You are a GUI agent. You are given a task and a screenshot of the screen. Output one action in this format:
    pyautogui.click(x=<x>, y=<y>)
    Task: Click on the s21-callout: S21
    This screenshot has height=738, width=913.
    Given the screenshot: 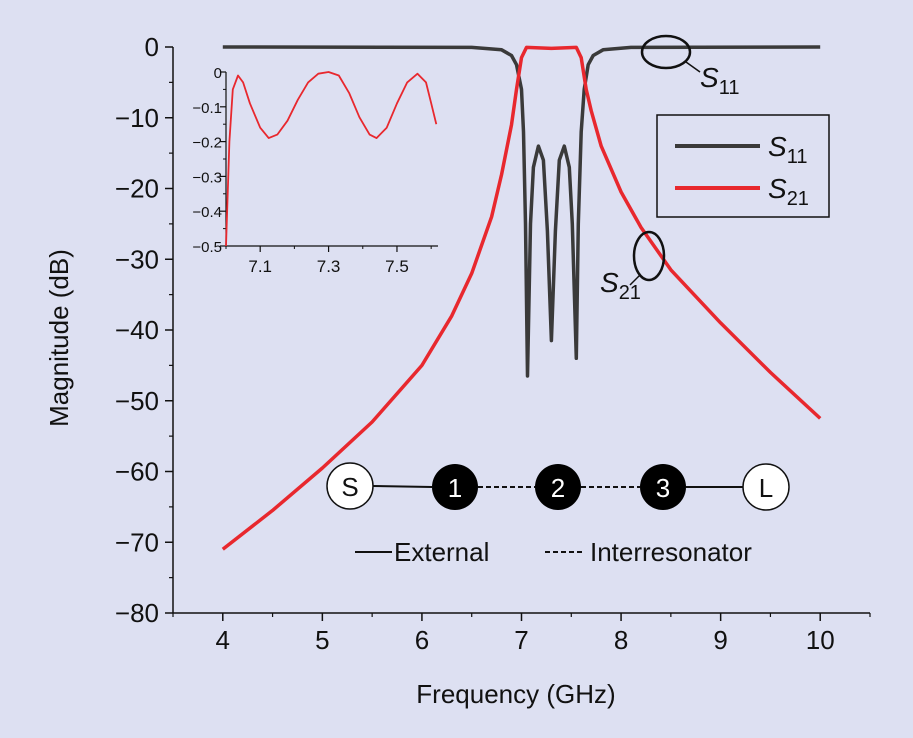 What is the action you would take?
    pyautogui.click(x=633, y=267)
    